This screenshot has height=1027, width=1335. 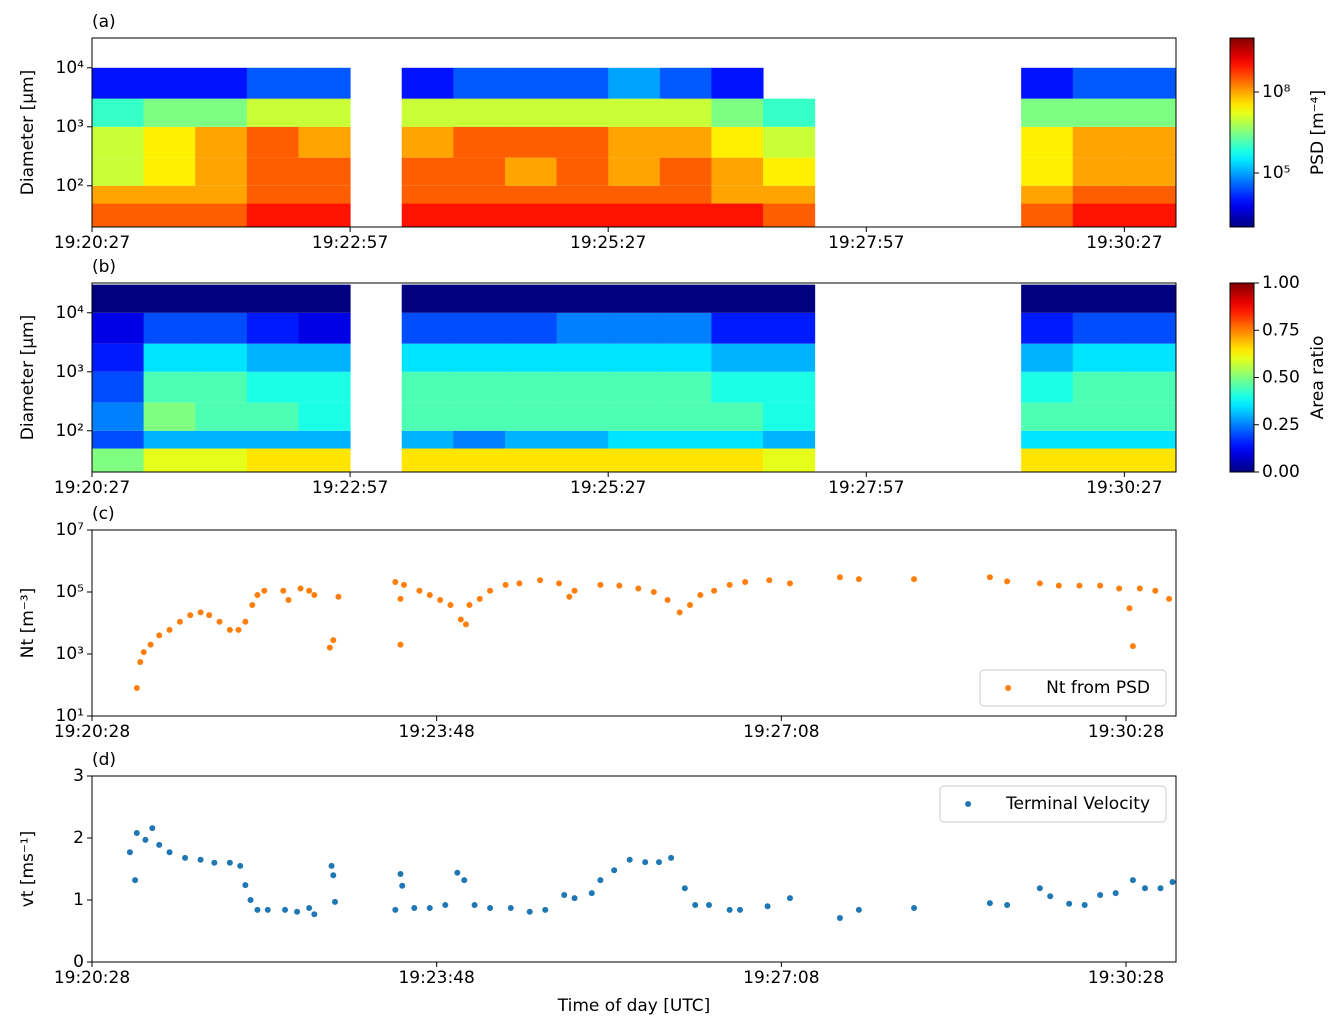 What do you see at coordinates (92, 488) in the screenshot?
I see `x-tick-label: 19:20:27` at bounding box center [92, 488].